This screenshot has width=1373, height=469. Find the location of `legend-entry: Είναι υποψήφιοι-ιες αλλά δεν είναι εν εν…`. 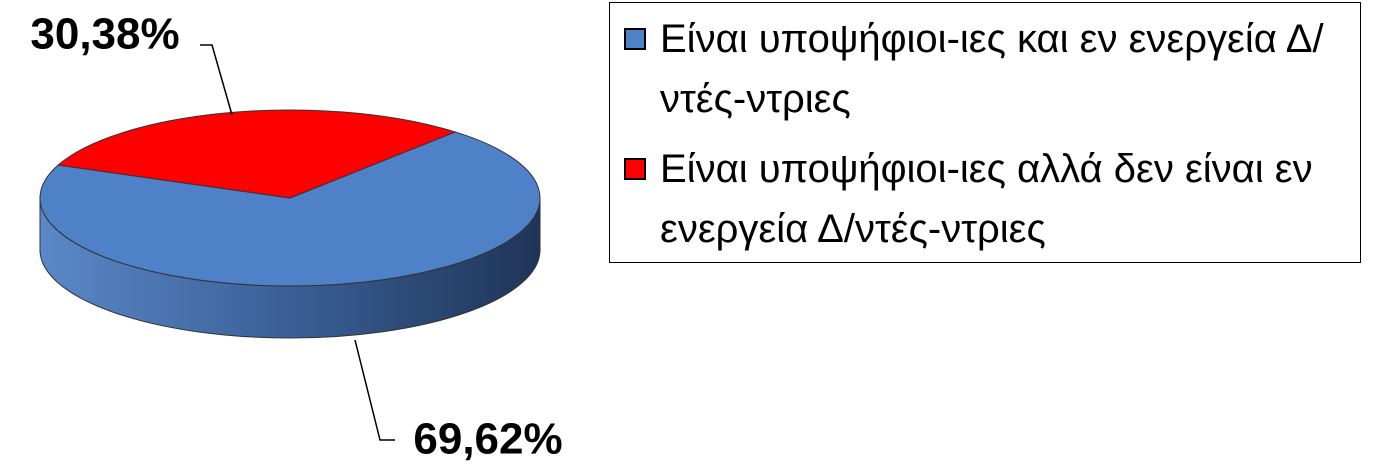

legend-entry: Είναι υποψήφιοι-ιες αλλά δεν είναι εν εν… is located at coordinates (992, 199).